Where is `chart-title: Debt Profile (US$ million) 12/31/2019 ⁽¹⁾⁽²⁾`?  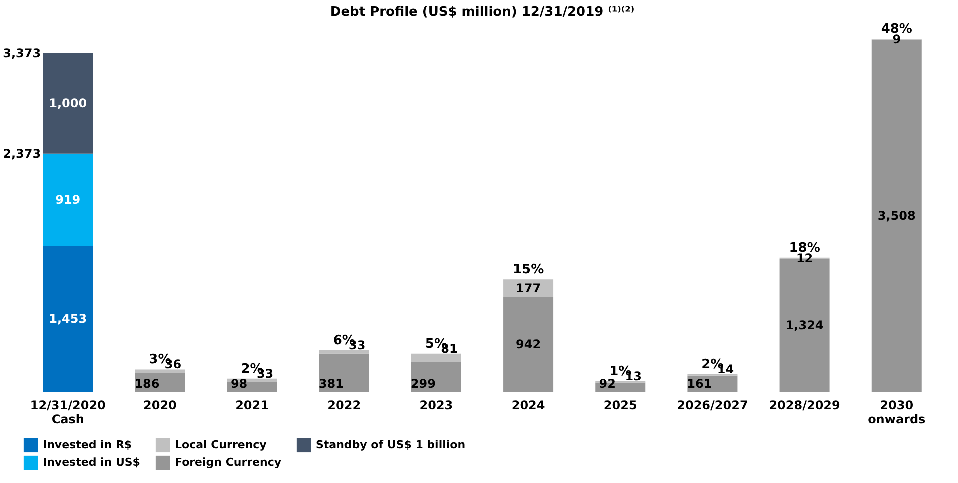
chart-title: Debt Profile (US$ million) 12/31/2019 ⁽¹⁾⁽²⁾ is located at coordinates (482, 12).